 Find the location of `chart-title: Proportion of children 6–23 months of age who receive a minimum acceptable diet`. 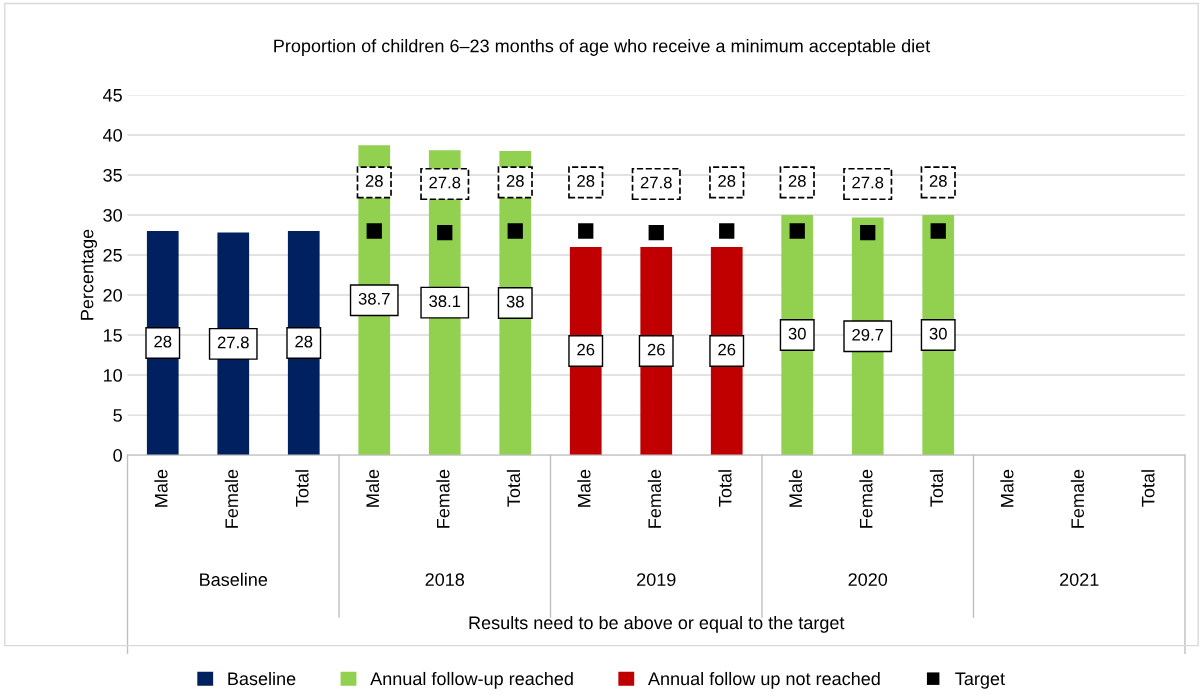

chart-title: Proportion of children 6–23 months of age who receive a minimum acceptable diet is located at coordinates (602, 47).